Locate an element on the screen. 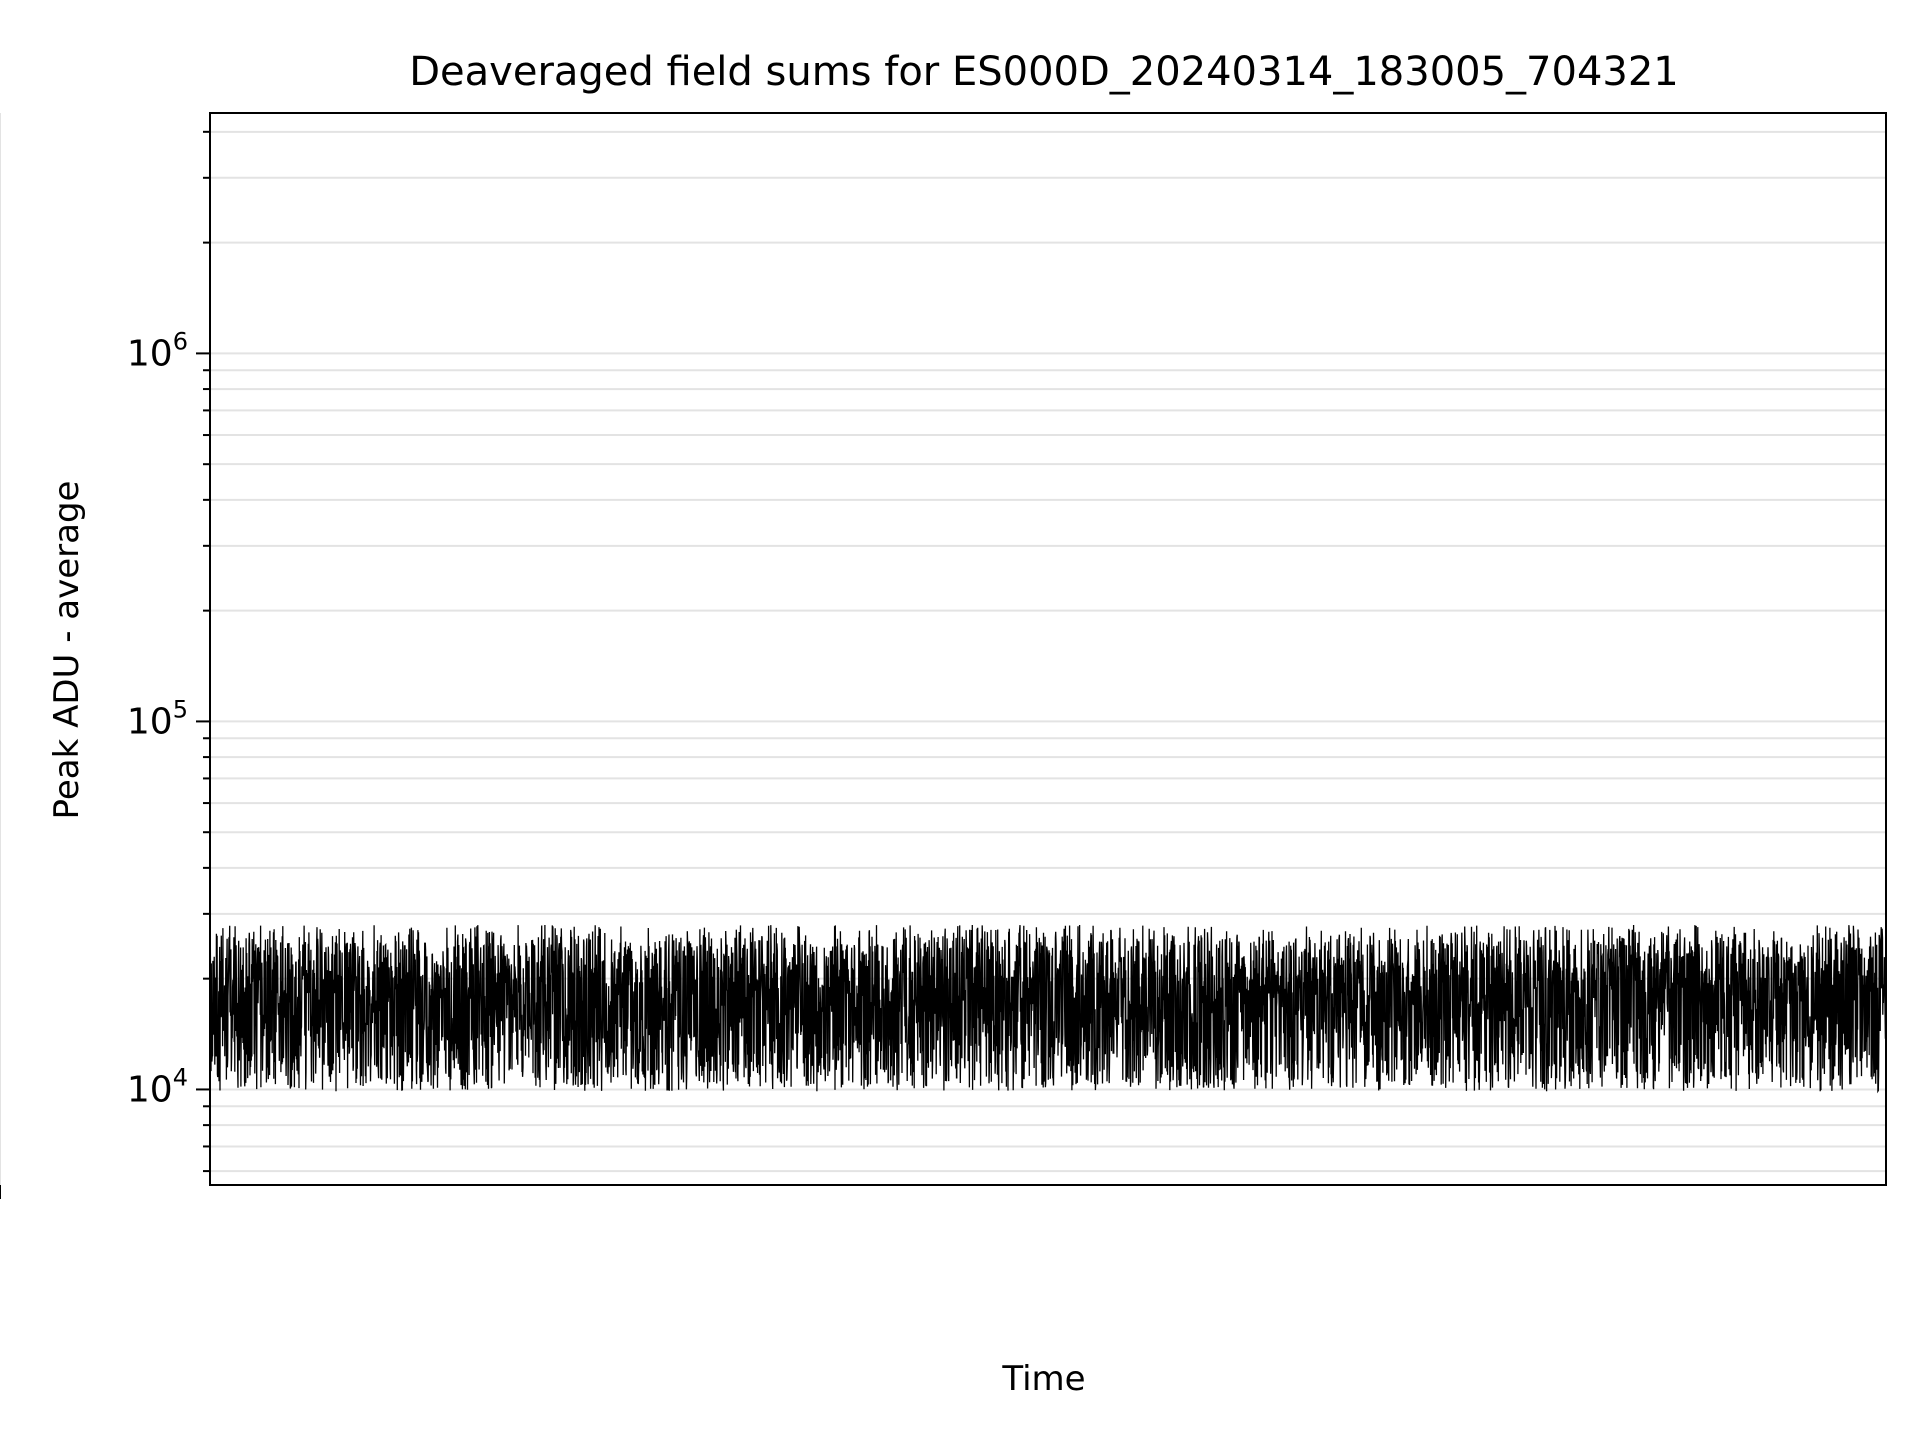  x-axis-label: Time is located at coordinates (1043, 1379).